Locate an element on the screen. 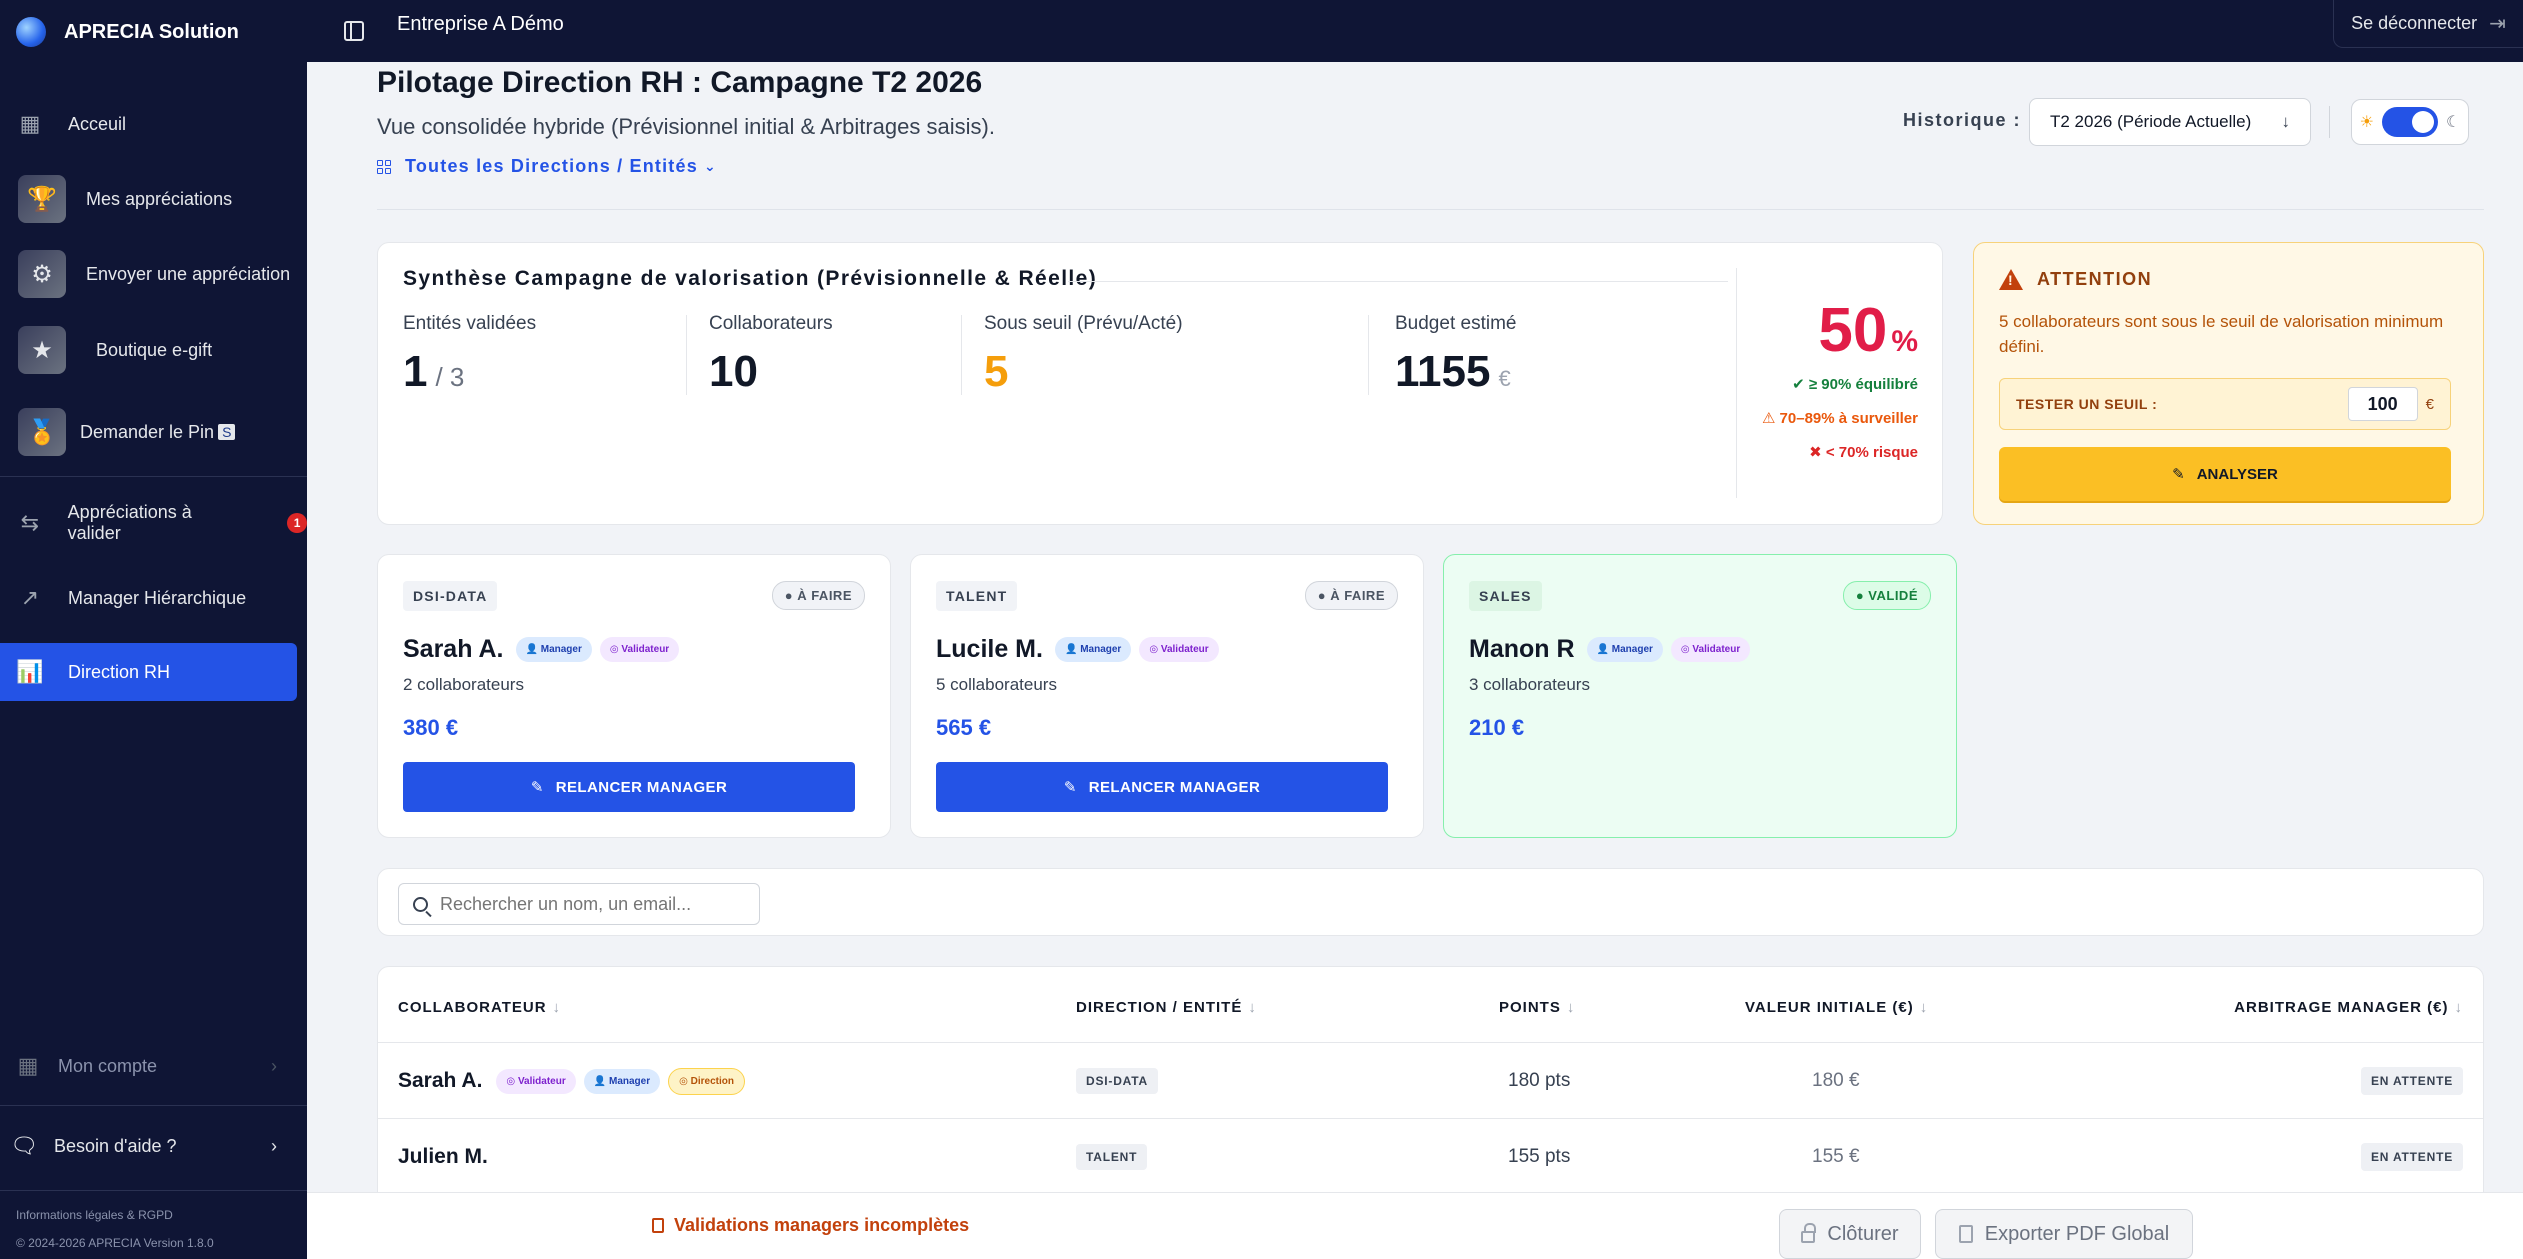  column-header-direction: DIRECTION / ENTITÉ ↓ is located at coordinates (1166, 1007).